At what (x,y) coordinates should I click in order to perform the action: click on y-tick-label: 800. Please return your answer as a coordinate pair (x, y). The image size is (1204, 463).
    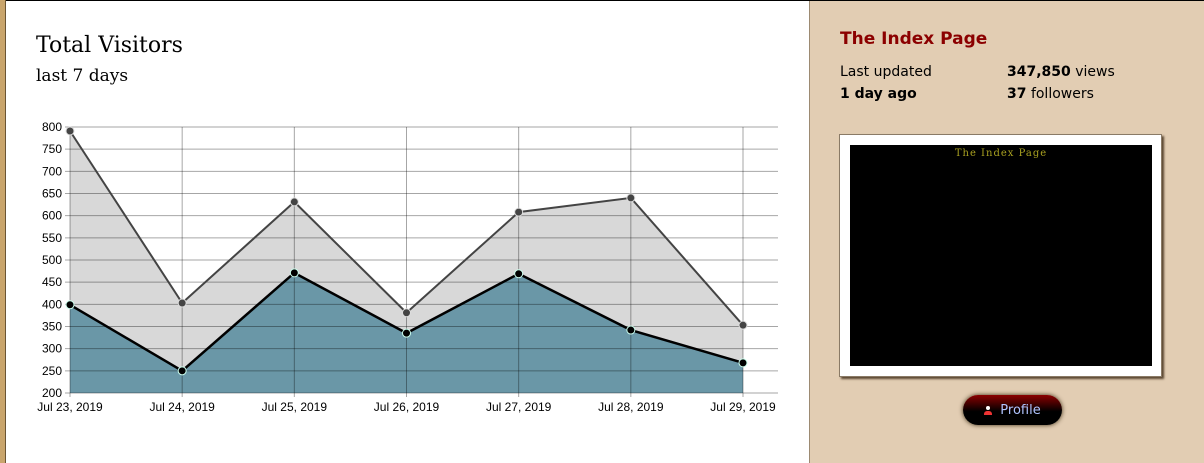
    Looking at the image, I should click on (52, 127).